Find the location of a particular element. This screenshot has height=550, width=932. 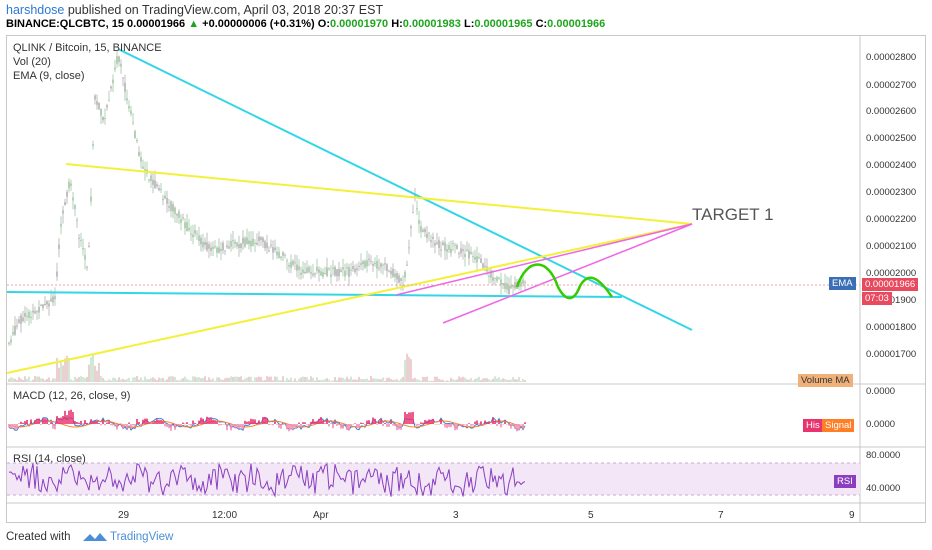

volume-indicator-label: Vol (20) is located at coordinates (32, 62).